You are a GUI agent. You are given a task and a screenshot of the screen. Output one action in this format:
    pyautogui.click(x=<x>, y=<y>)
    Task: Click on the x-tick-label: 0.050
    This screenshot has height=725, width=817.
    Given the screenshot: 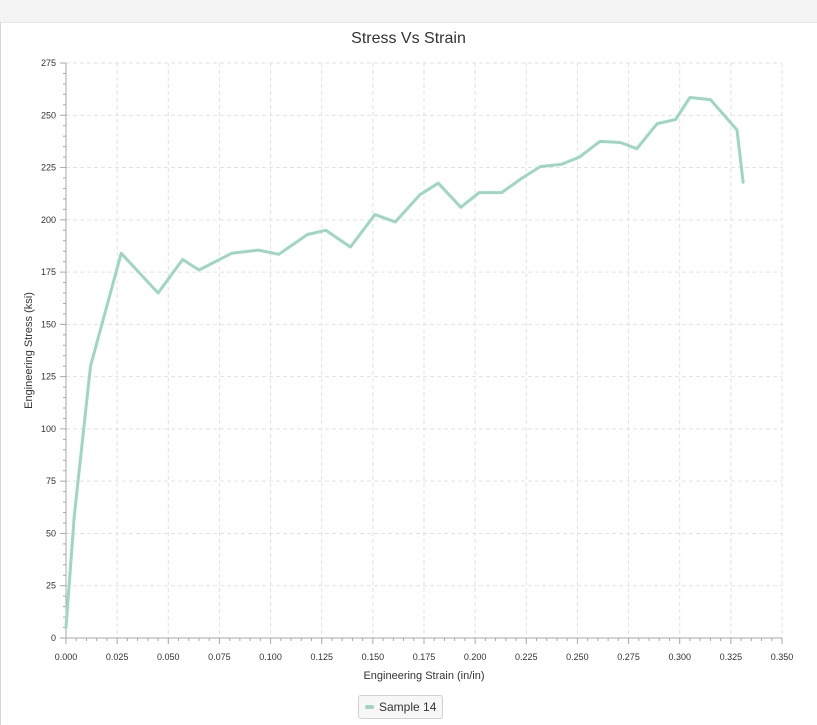 What is the action you would take?
    pyautogui.click(x=168, y=657)
    